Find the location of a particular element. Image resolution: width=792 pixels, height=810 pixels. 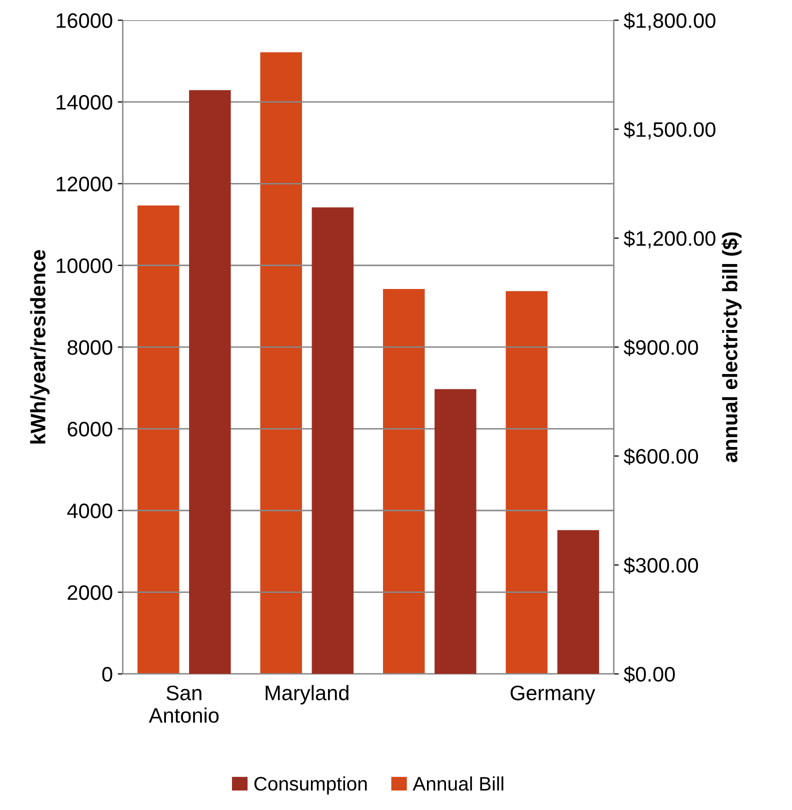

y-tick-label: 4000 is located at coordinates (89, 511).